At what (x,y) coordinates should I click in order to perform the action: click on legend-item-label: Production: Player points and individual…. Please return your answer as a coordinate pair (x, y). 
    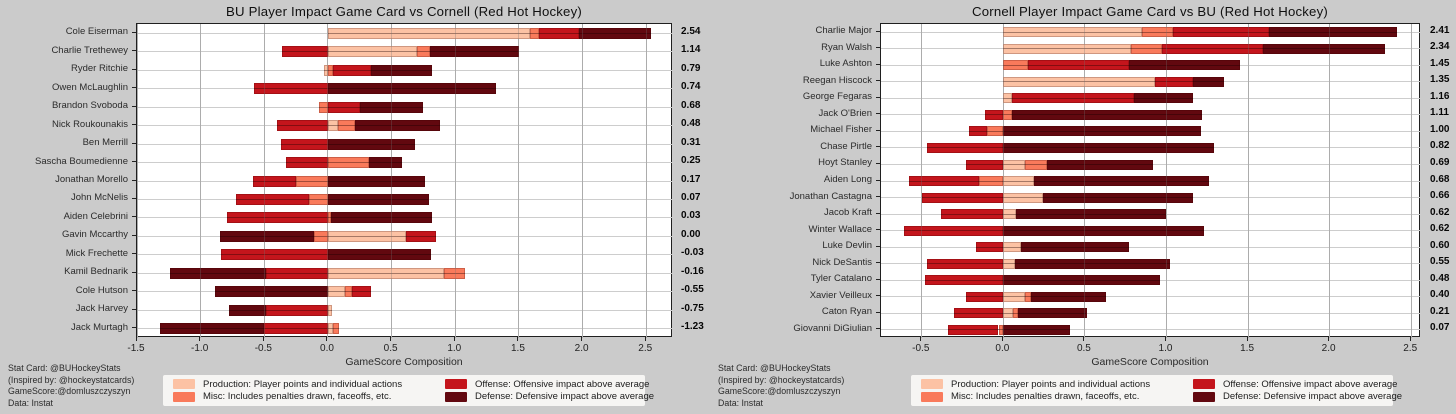
    Looking at the image, I should click on (303, 384).